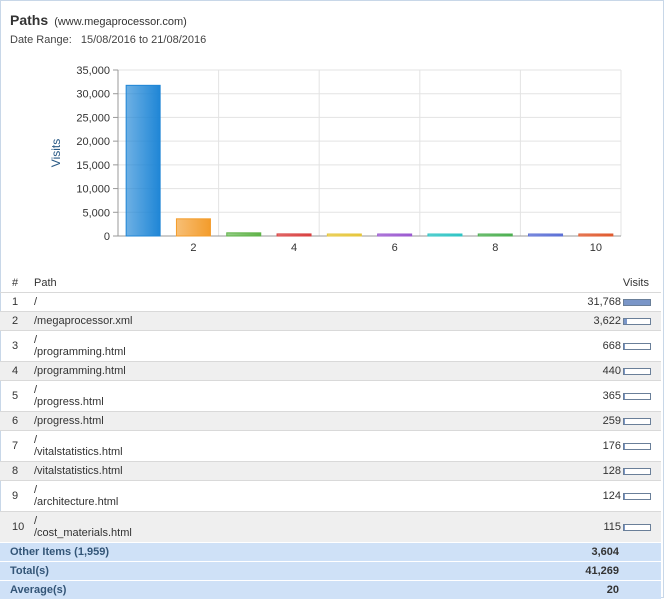  What do you see at coordinates (93, 166) in the screenshot?
I see `y-tick-label: 15,000` at bounding box center [93, 166].